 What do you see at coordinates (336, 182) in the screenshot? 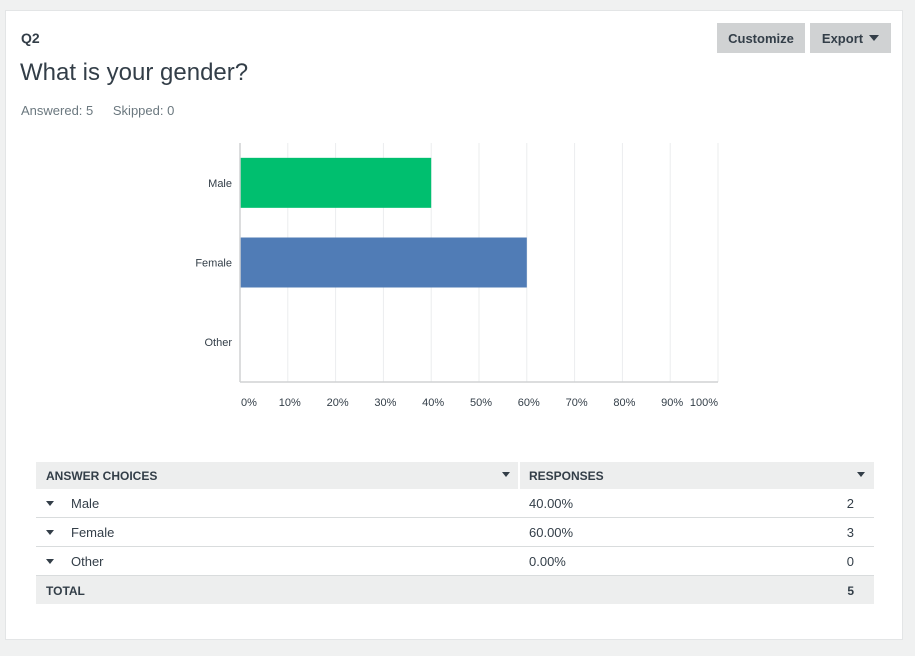
I see `bar-male` at bounding box center [336, 182].